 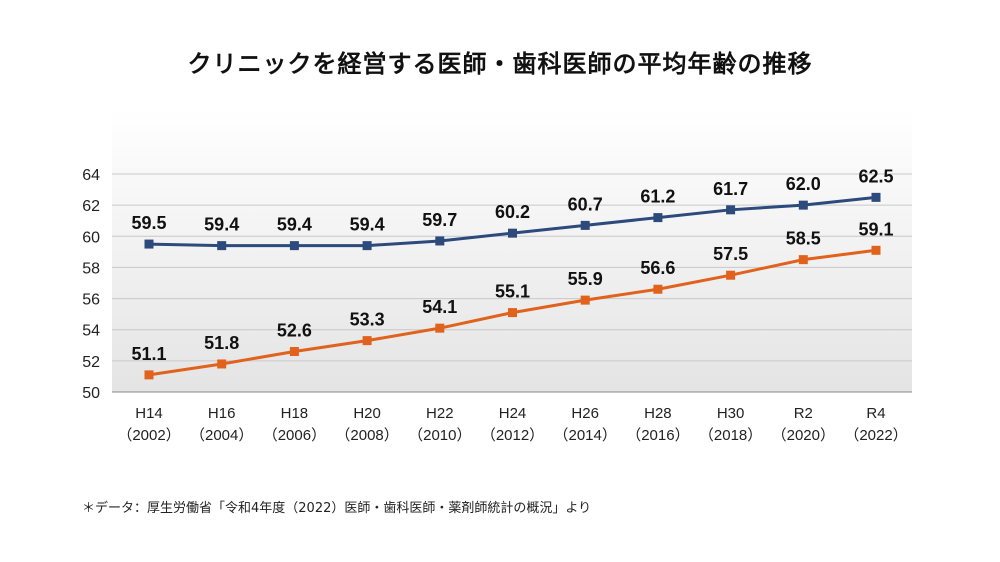 I want to click on x-tick-sublabel: （2016）, so click(x=657, y=435).